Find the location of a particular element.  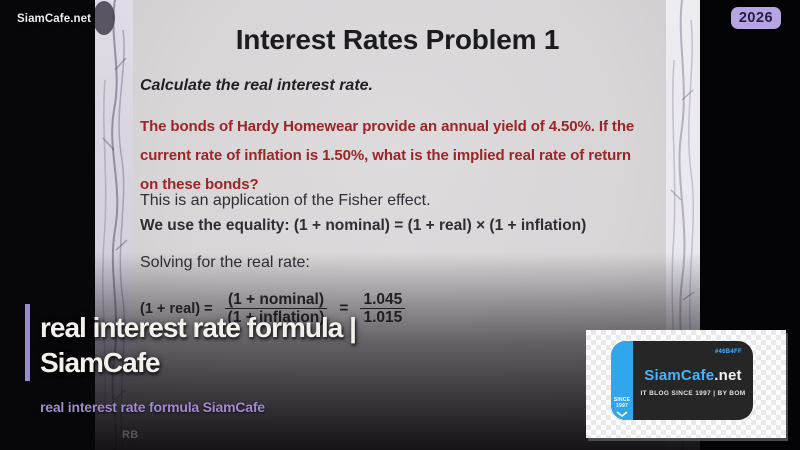

caption-title: real interest rate formula | SiamCafe is located at coordinates (198, 341).